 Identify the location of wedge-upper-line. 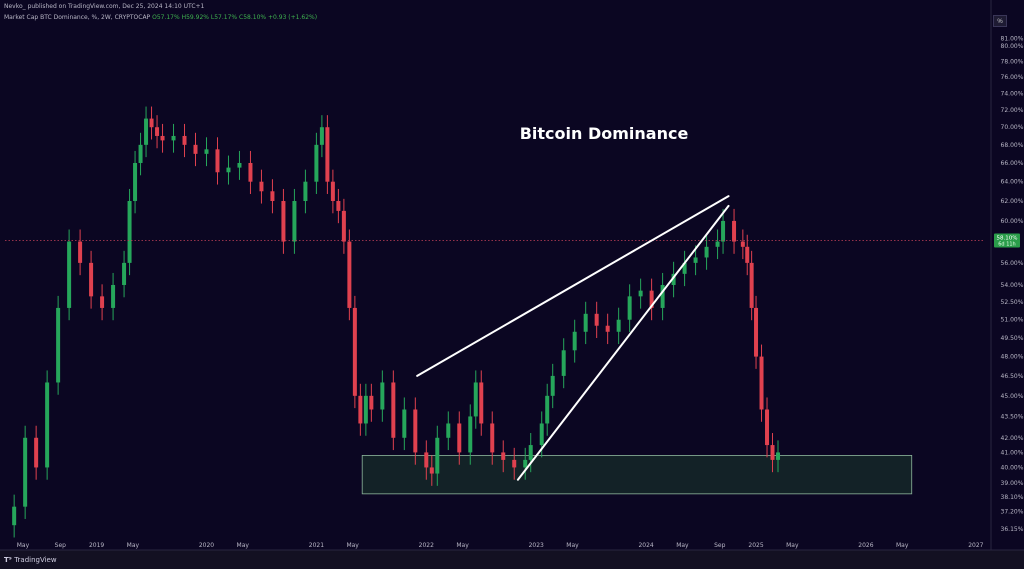
(573, 286).